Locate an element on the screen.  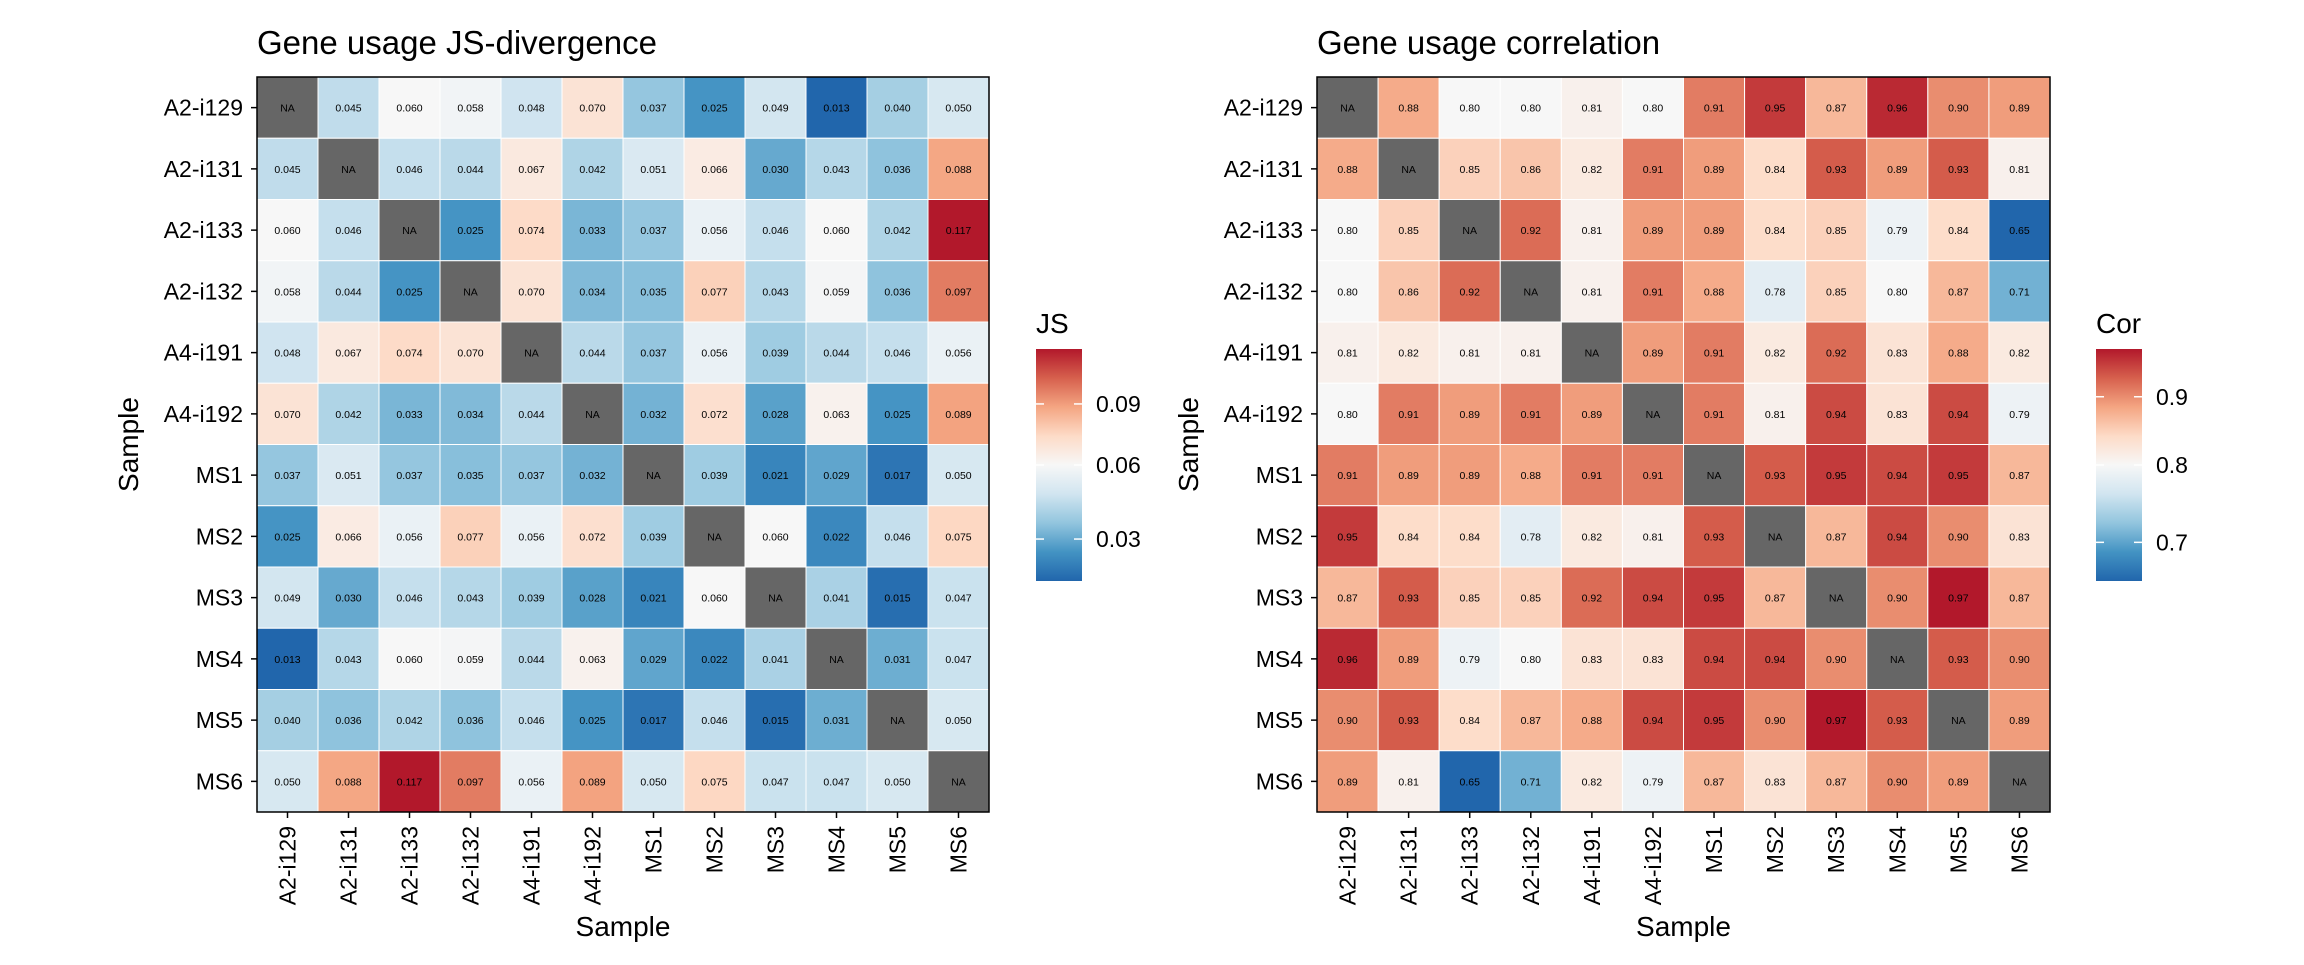
y-tick-label: MS6 is located at coordinates (219, 781).